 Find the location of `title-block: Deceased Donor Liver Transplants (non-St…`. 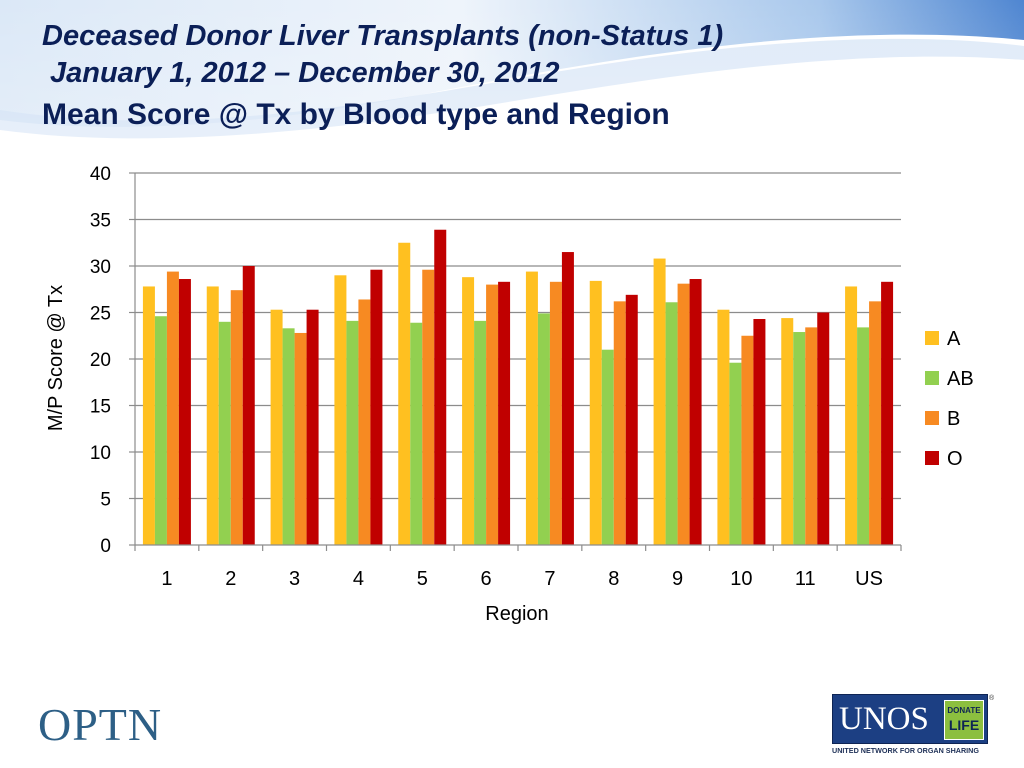

title-block: Deceased Donor Liver Transplants (non-St… is located at coordinates (382, 77).